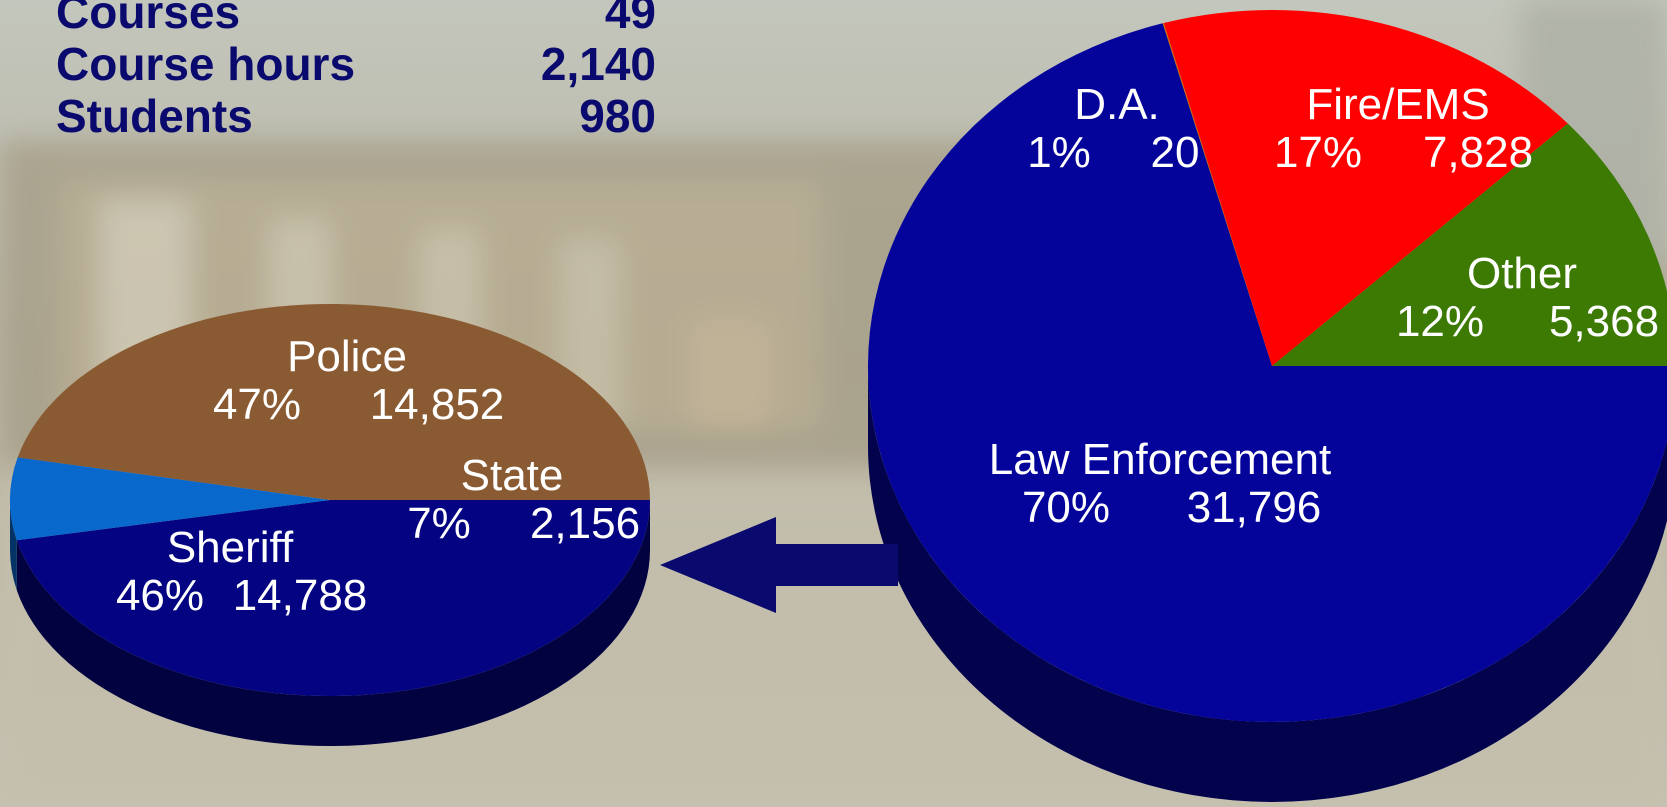  Describe the element at coordinates (437, 404) in the screenshot. I see `pie-value-police: 14,852` at that location.